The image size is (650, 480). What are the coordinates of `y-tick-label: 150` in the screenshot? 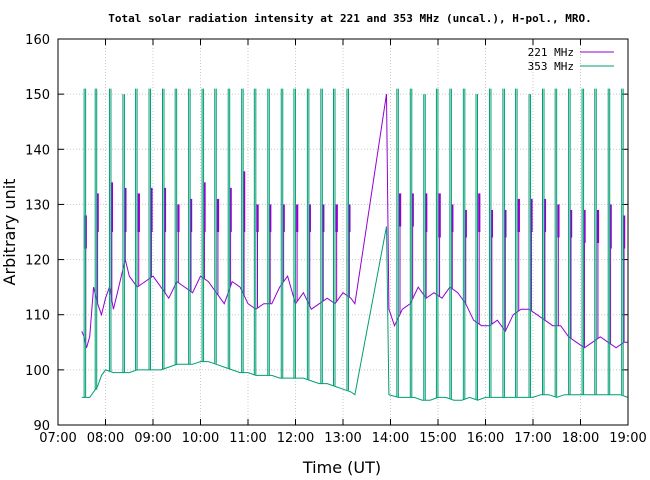 It's located at (37, 95).